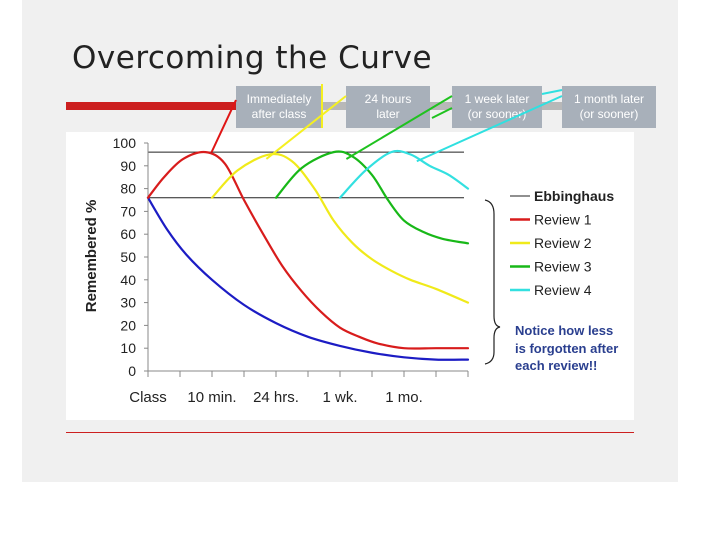  I want to click on legend-label-review-1: Review 1, so click(563, 220).